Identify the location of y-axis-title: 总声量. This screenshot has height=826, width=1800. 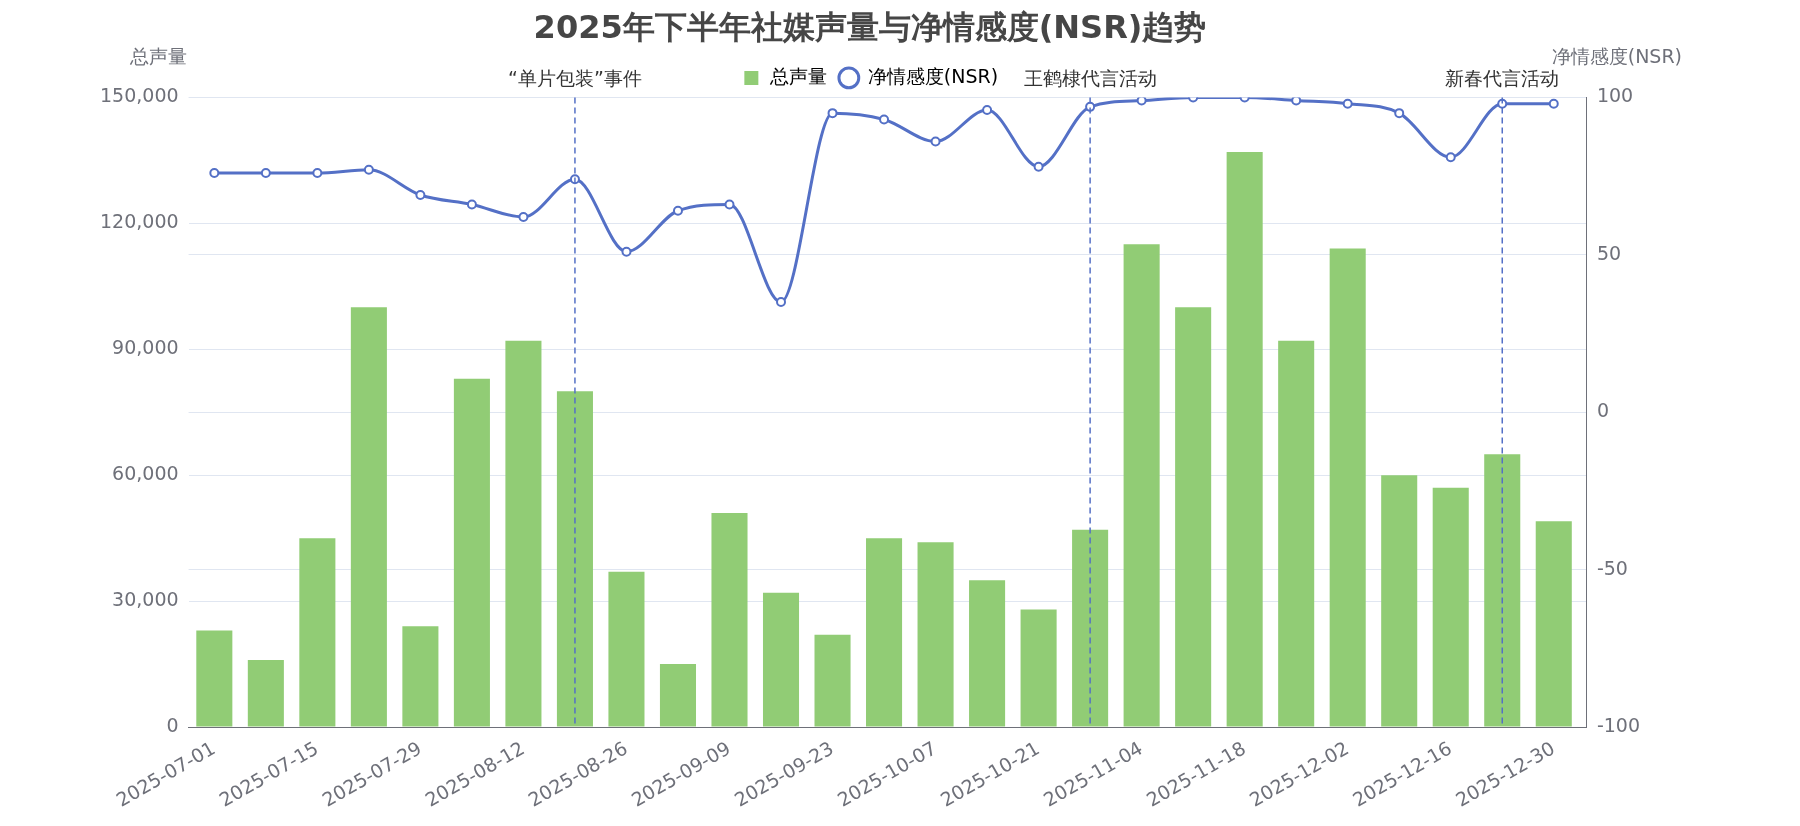
(158, 55).